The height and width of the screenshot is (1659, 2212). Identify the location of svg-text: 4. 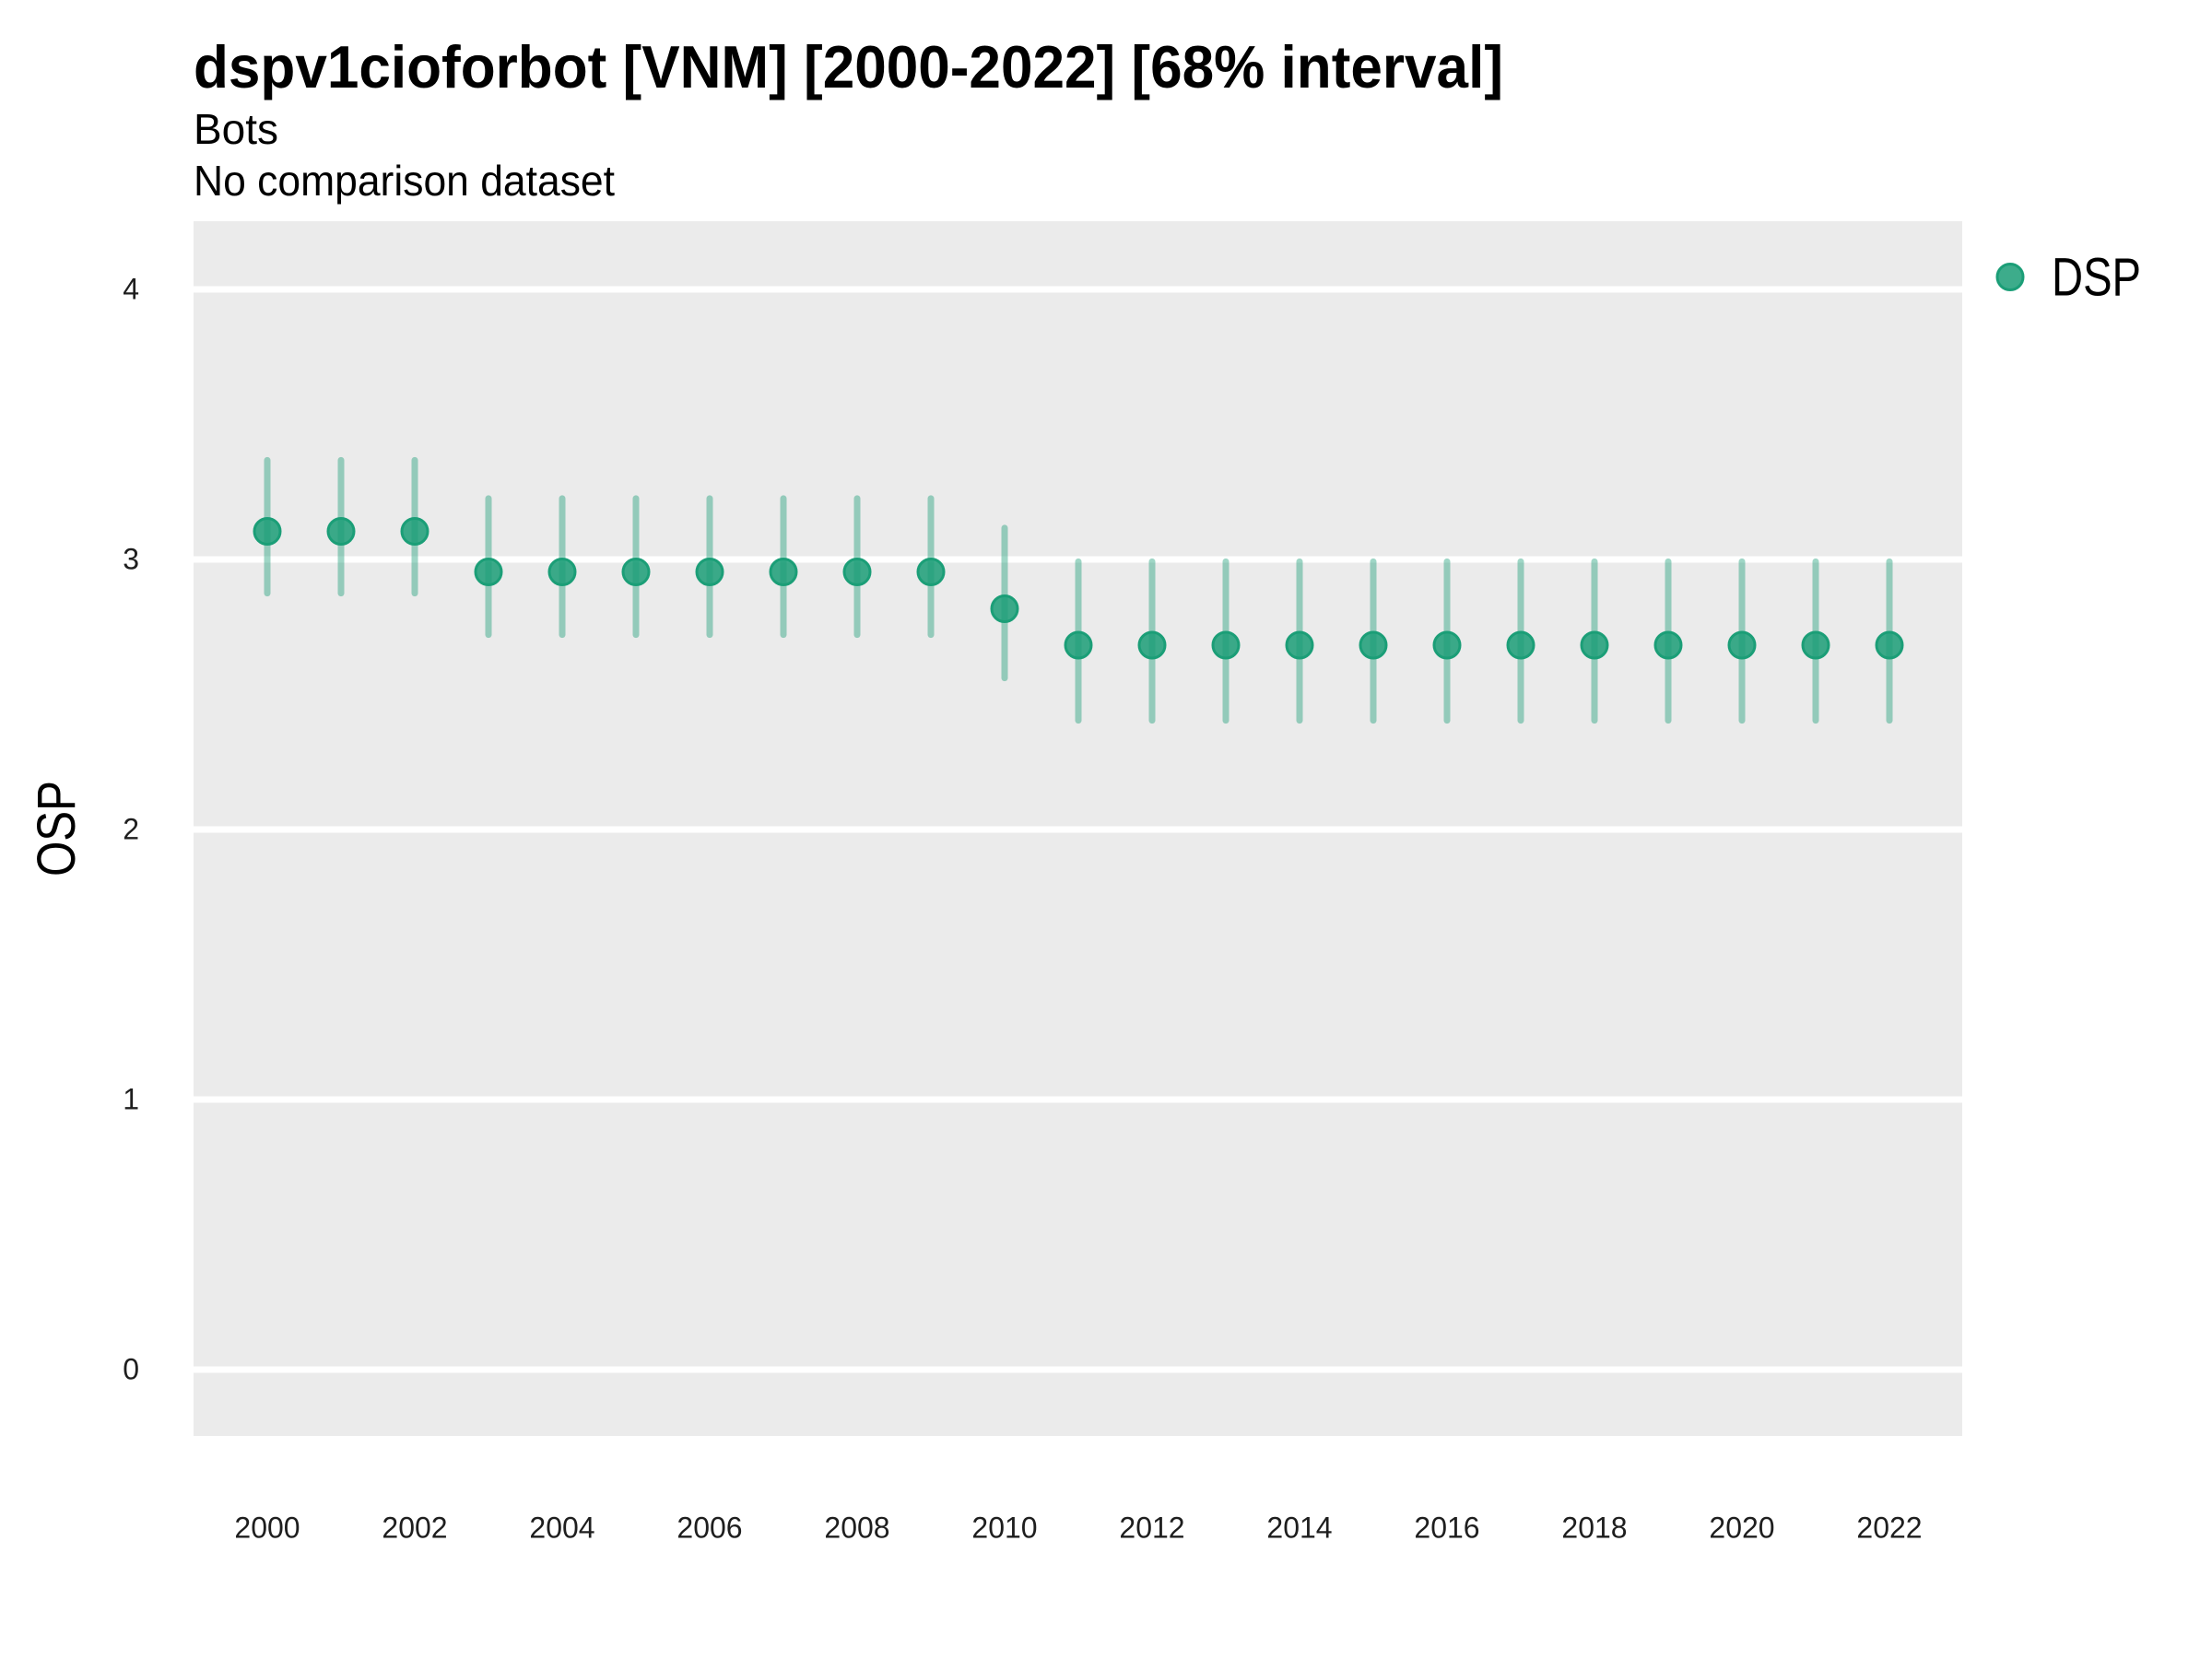
(131, 289).